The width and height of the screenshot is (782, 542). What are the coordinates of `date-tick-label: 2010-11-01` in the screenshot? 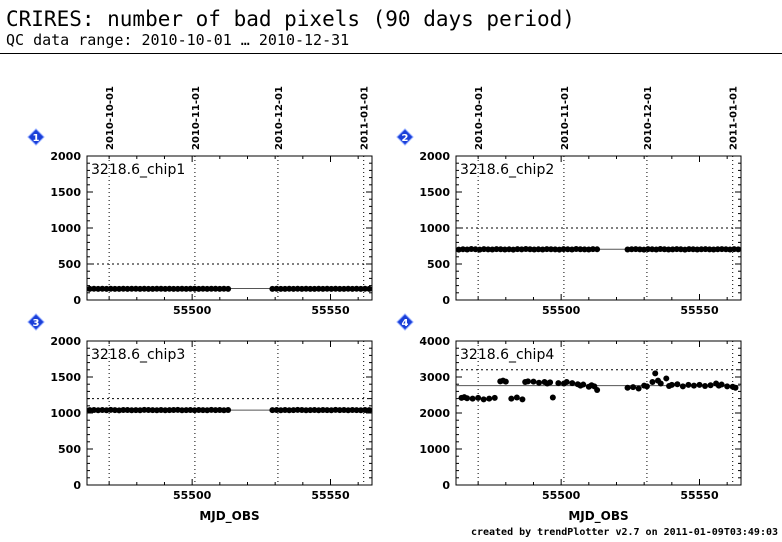 It's located at (196, 118).